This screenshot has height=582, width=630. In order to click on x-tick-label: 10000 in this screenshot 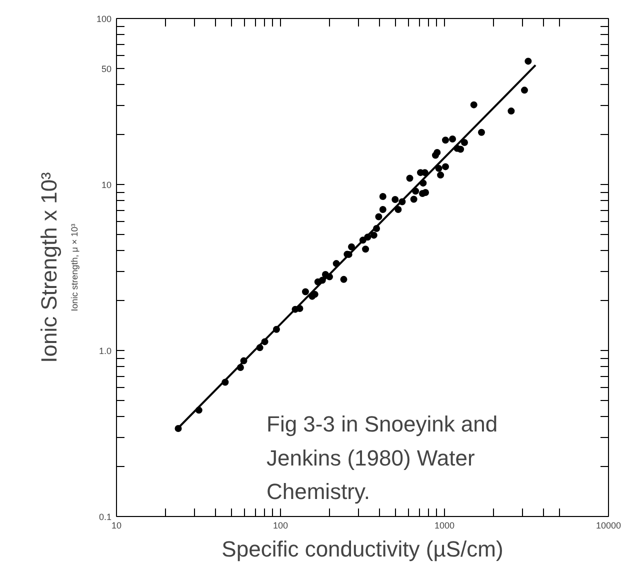, I will do `click(609, 525)`.